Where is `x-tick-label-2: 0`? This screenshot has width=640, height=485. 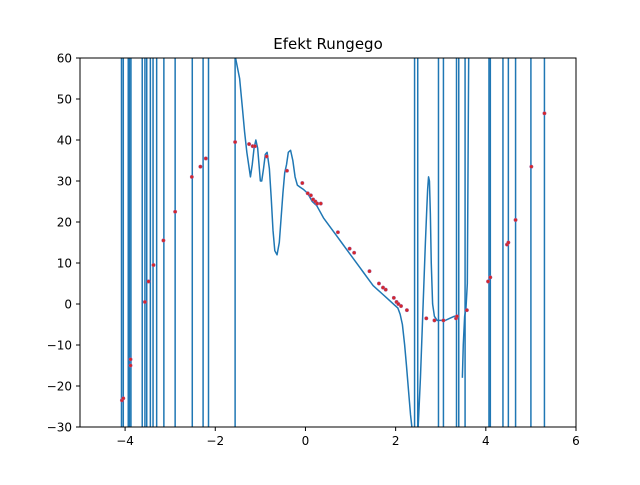 x-tick-label-2: 0 is located at coordinates (306, 441).